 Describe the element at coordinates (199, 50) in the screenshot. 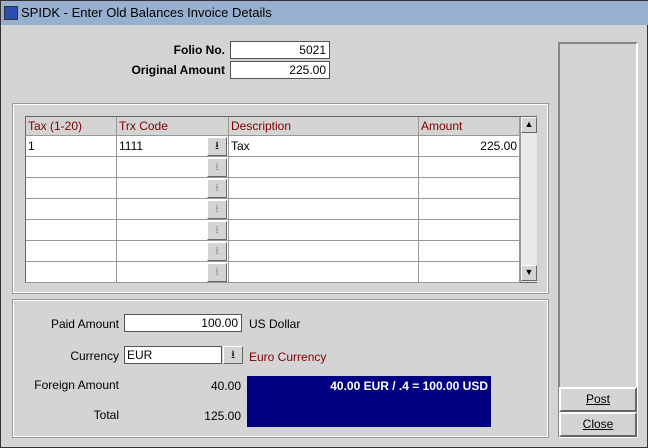

I see `folio-label: Folio No.` at that location.